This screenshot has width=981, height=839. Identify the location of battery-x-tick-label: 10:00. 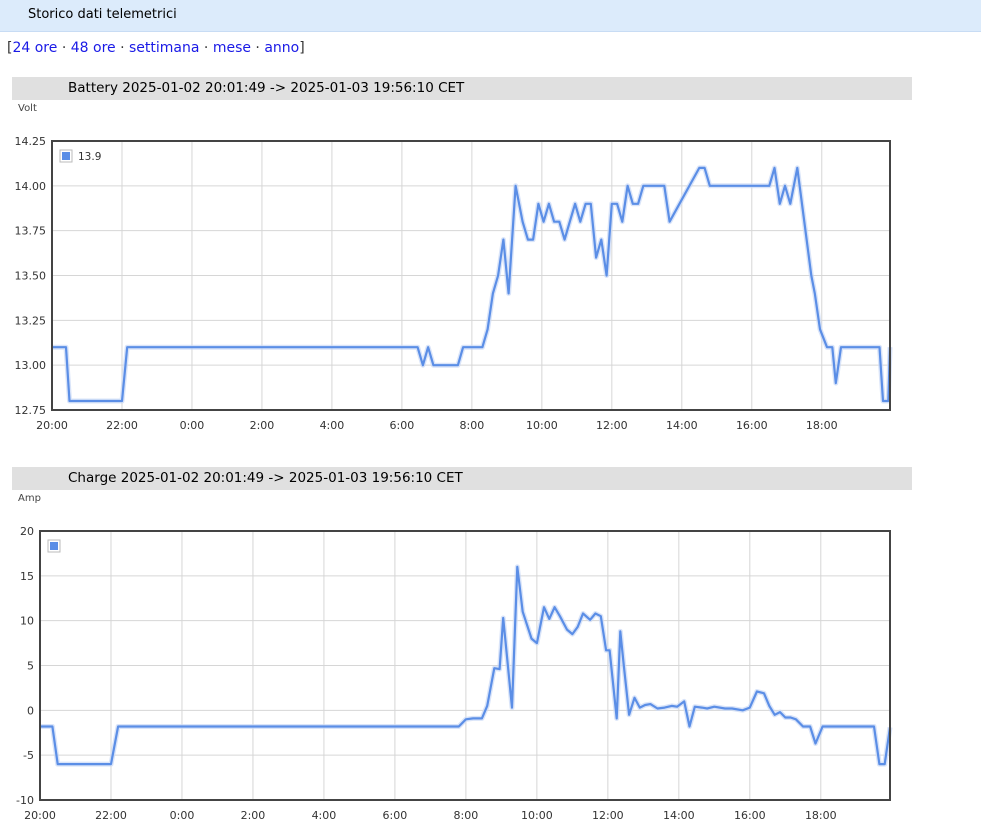
(542, 425).